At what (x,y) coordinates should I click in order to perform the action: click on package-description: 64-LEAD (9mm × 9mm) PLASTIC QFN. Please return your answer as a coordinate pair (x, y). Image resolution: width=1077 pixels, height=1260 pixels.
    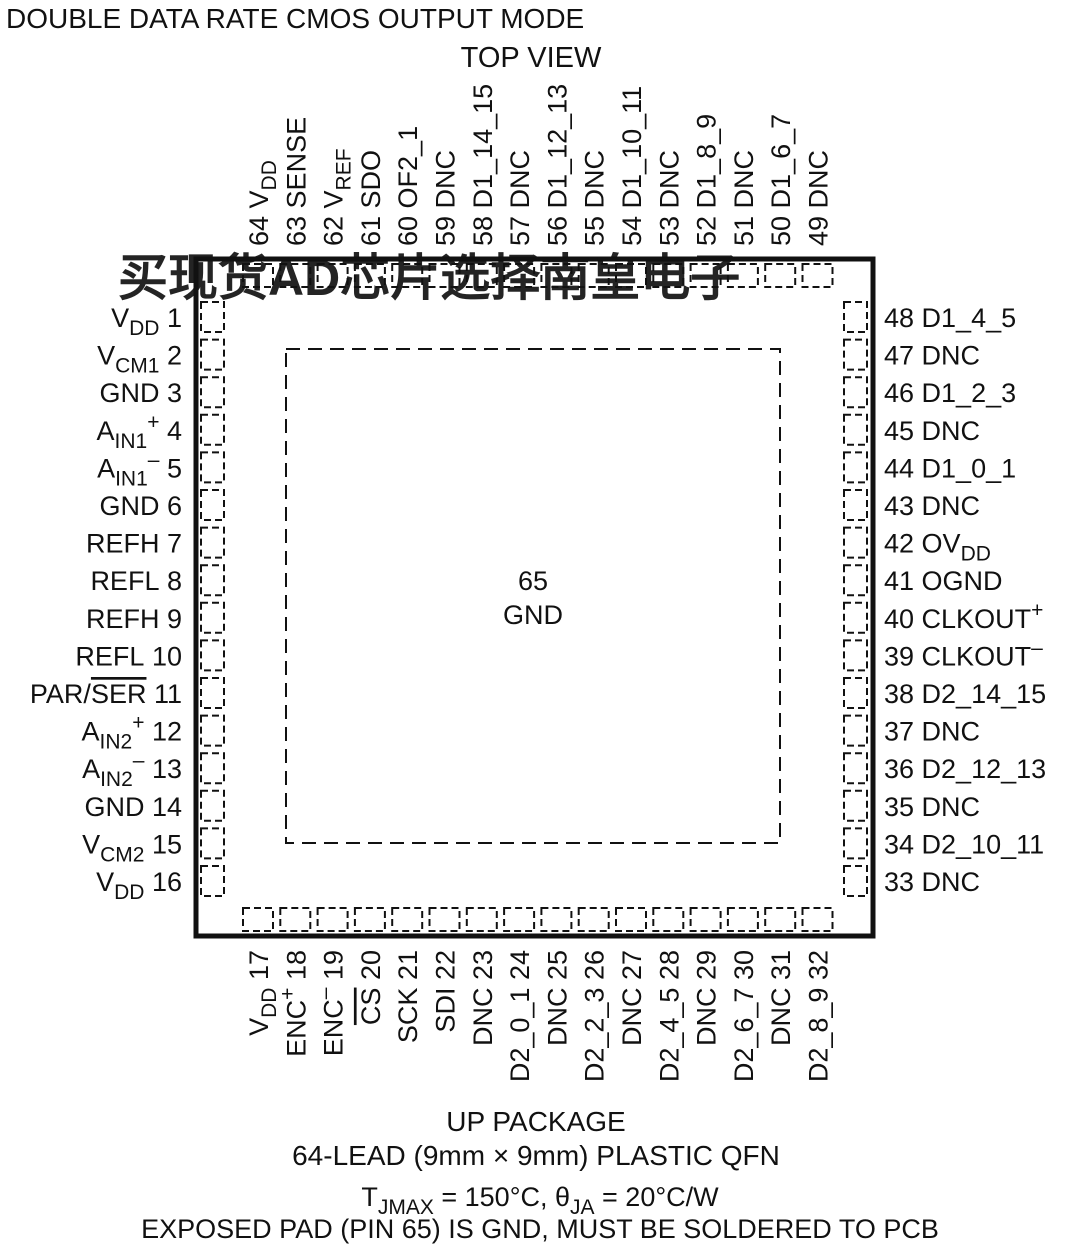
    Looking at the image, I should click on (536, 1155).